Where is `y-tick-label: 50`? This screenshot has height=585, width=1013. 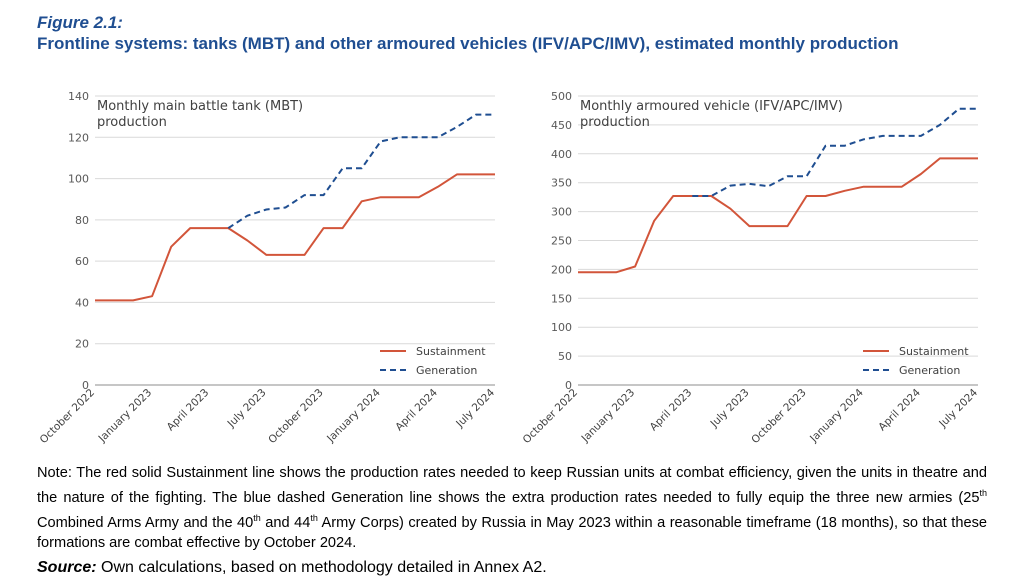 y-tick-label: 50 is located at coordinates (565, 356).